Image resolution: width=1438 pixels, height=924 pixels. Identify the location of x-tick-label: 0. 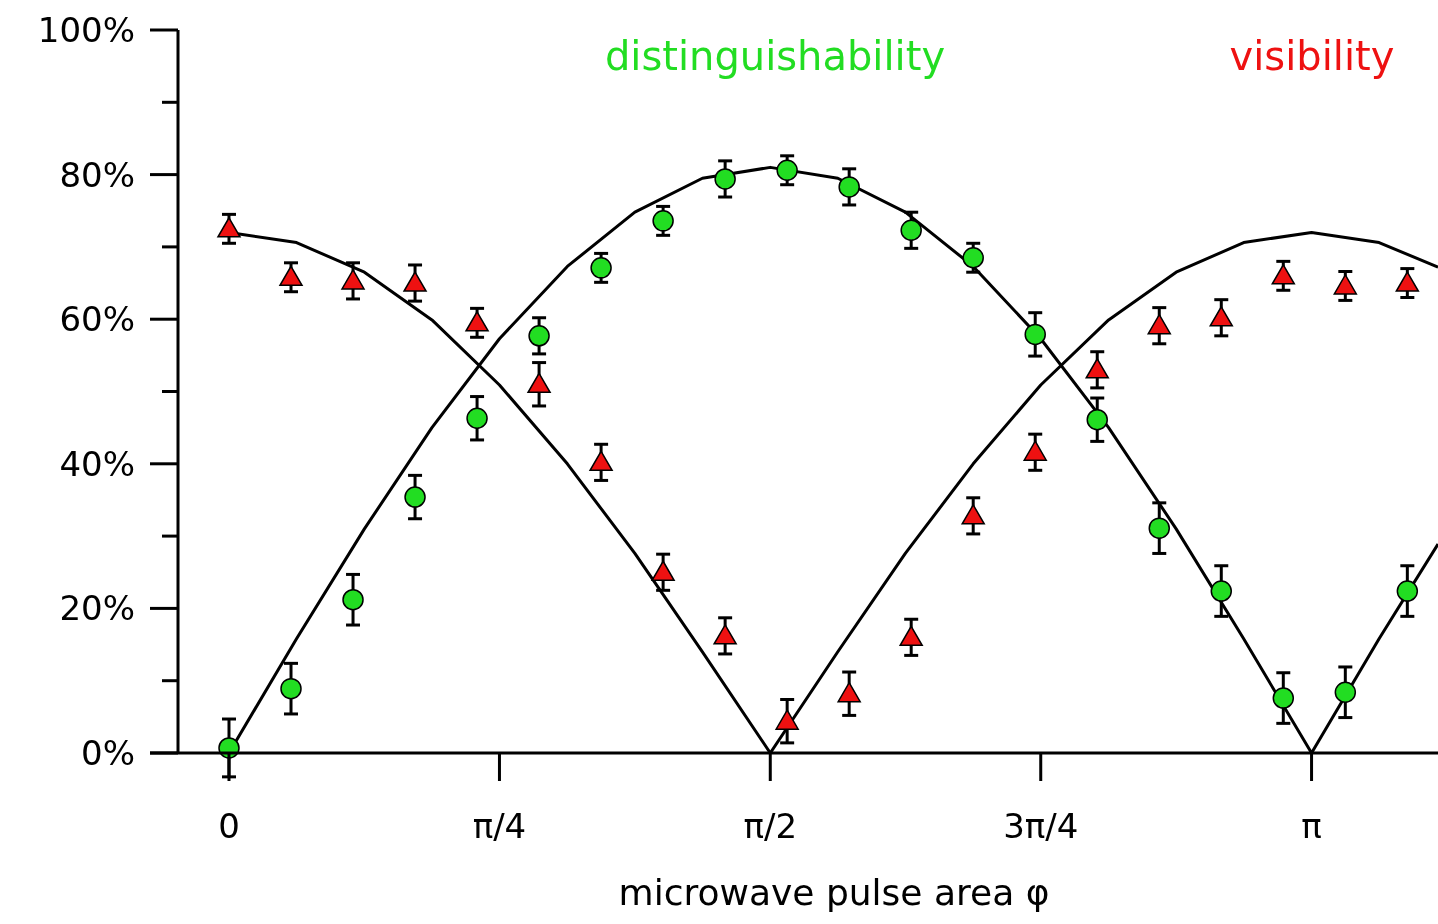
(229, 826).